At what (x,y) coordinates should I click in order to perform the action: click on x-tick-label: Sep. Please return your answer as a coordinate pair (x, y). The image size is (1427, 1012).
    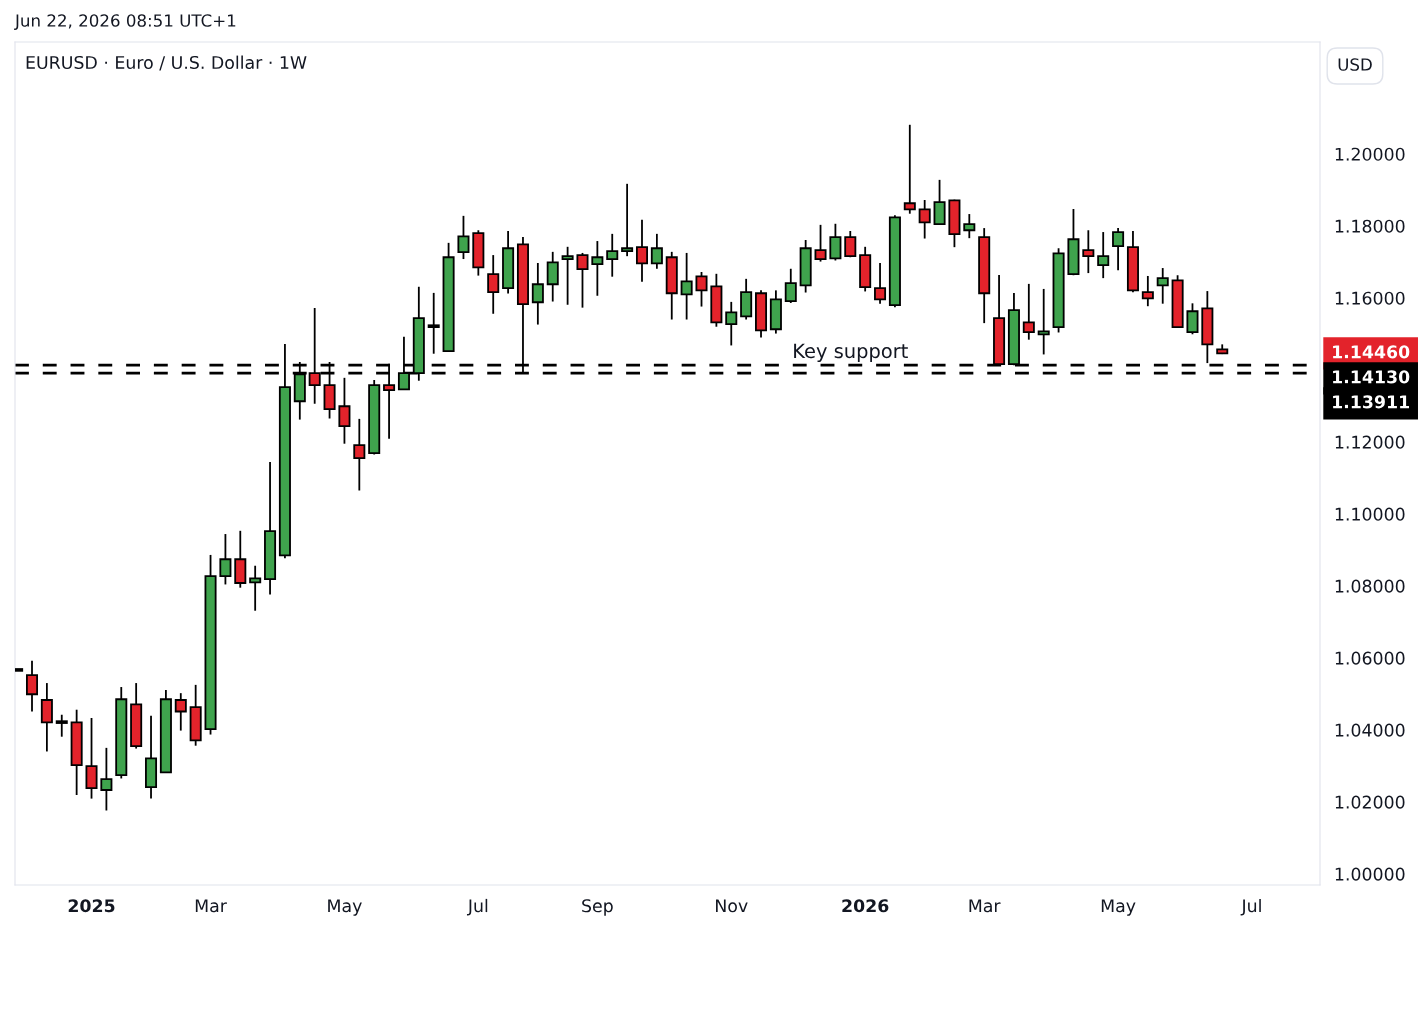
    Looking at the image, I should click on (597, 907).